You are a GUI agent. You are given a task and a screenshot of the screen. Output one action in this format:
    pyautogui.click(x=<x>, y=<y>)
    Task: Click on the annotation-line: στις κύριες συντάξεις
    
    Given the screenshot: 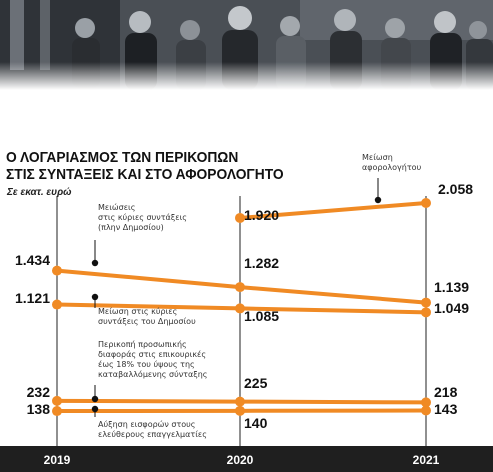 What is the action you would take?
    pyautogui.click(x=142, y=217)
    